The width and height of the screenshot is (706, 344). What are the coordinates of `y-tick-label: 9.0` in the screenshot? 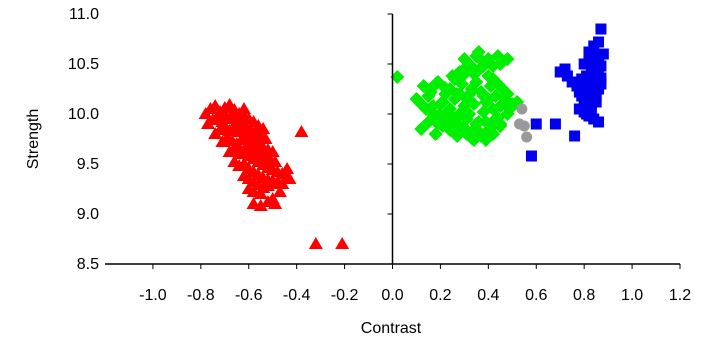 It's located at (88, 214).